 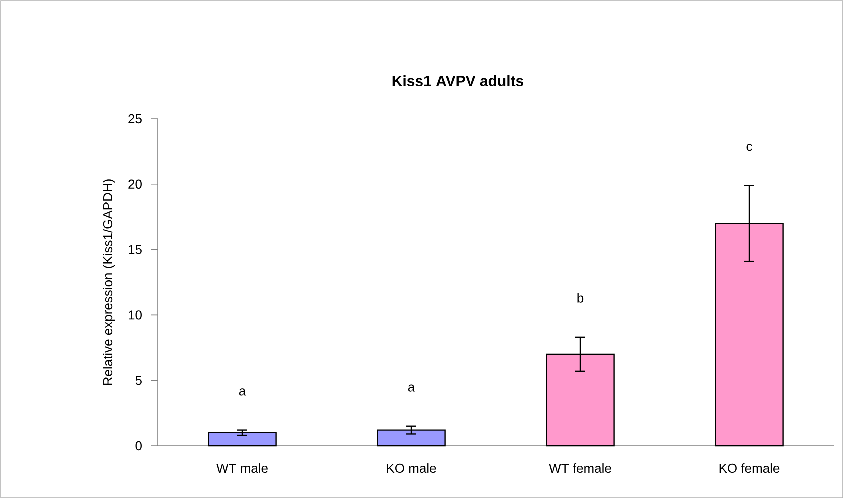 What do you see at coordinates (135, 119) in the screenshot?
I see `y-tick-label: 25` at bounding box center [135, 119].